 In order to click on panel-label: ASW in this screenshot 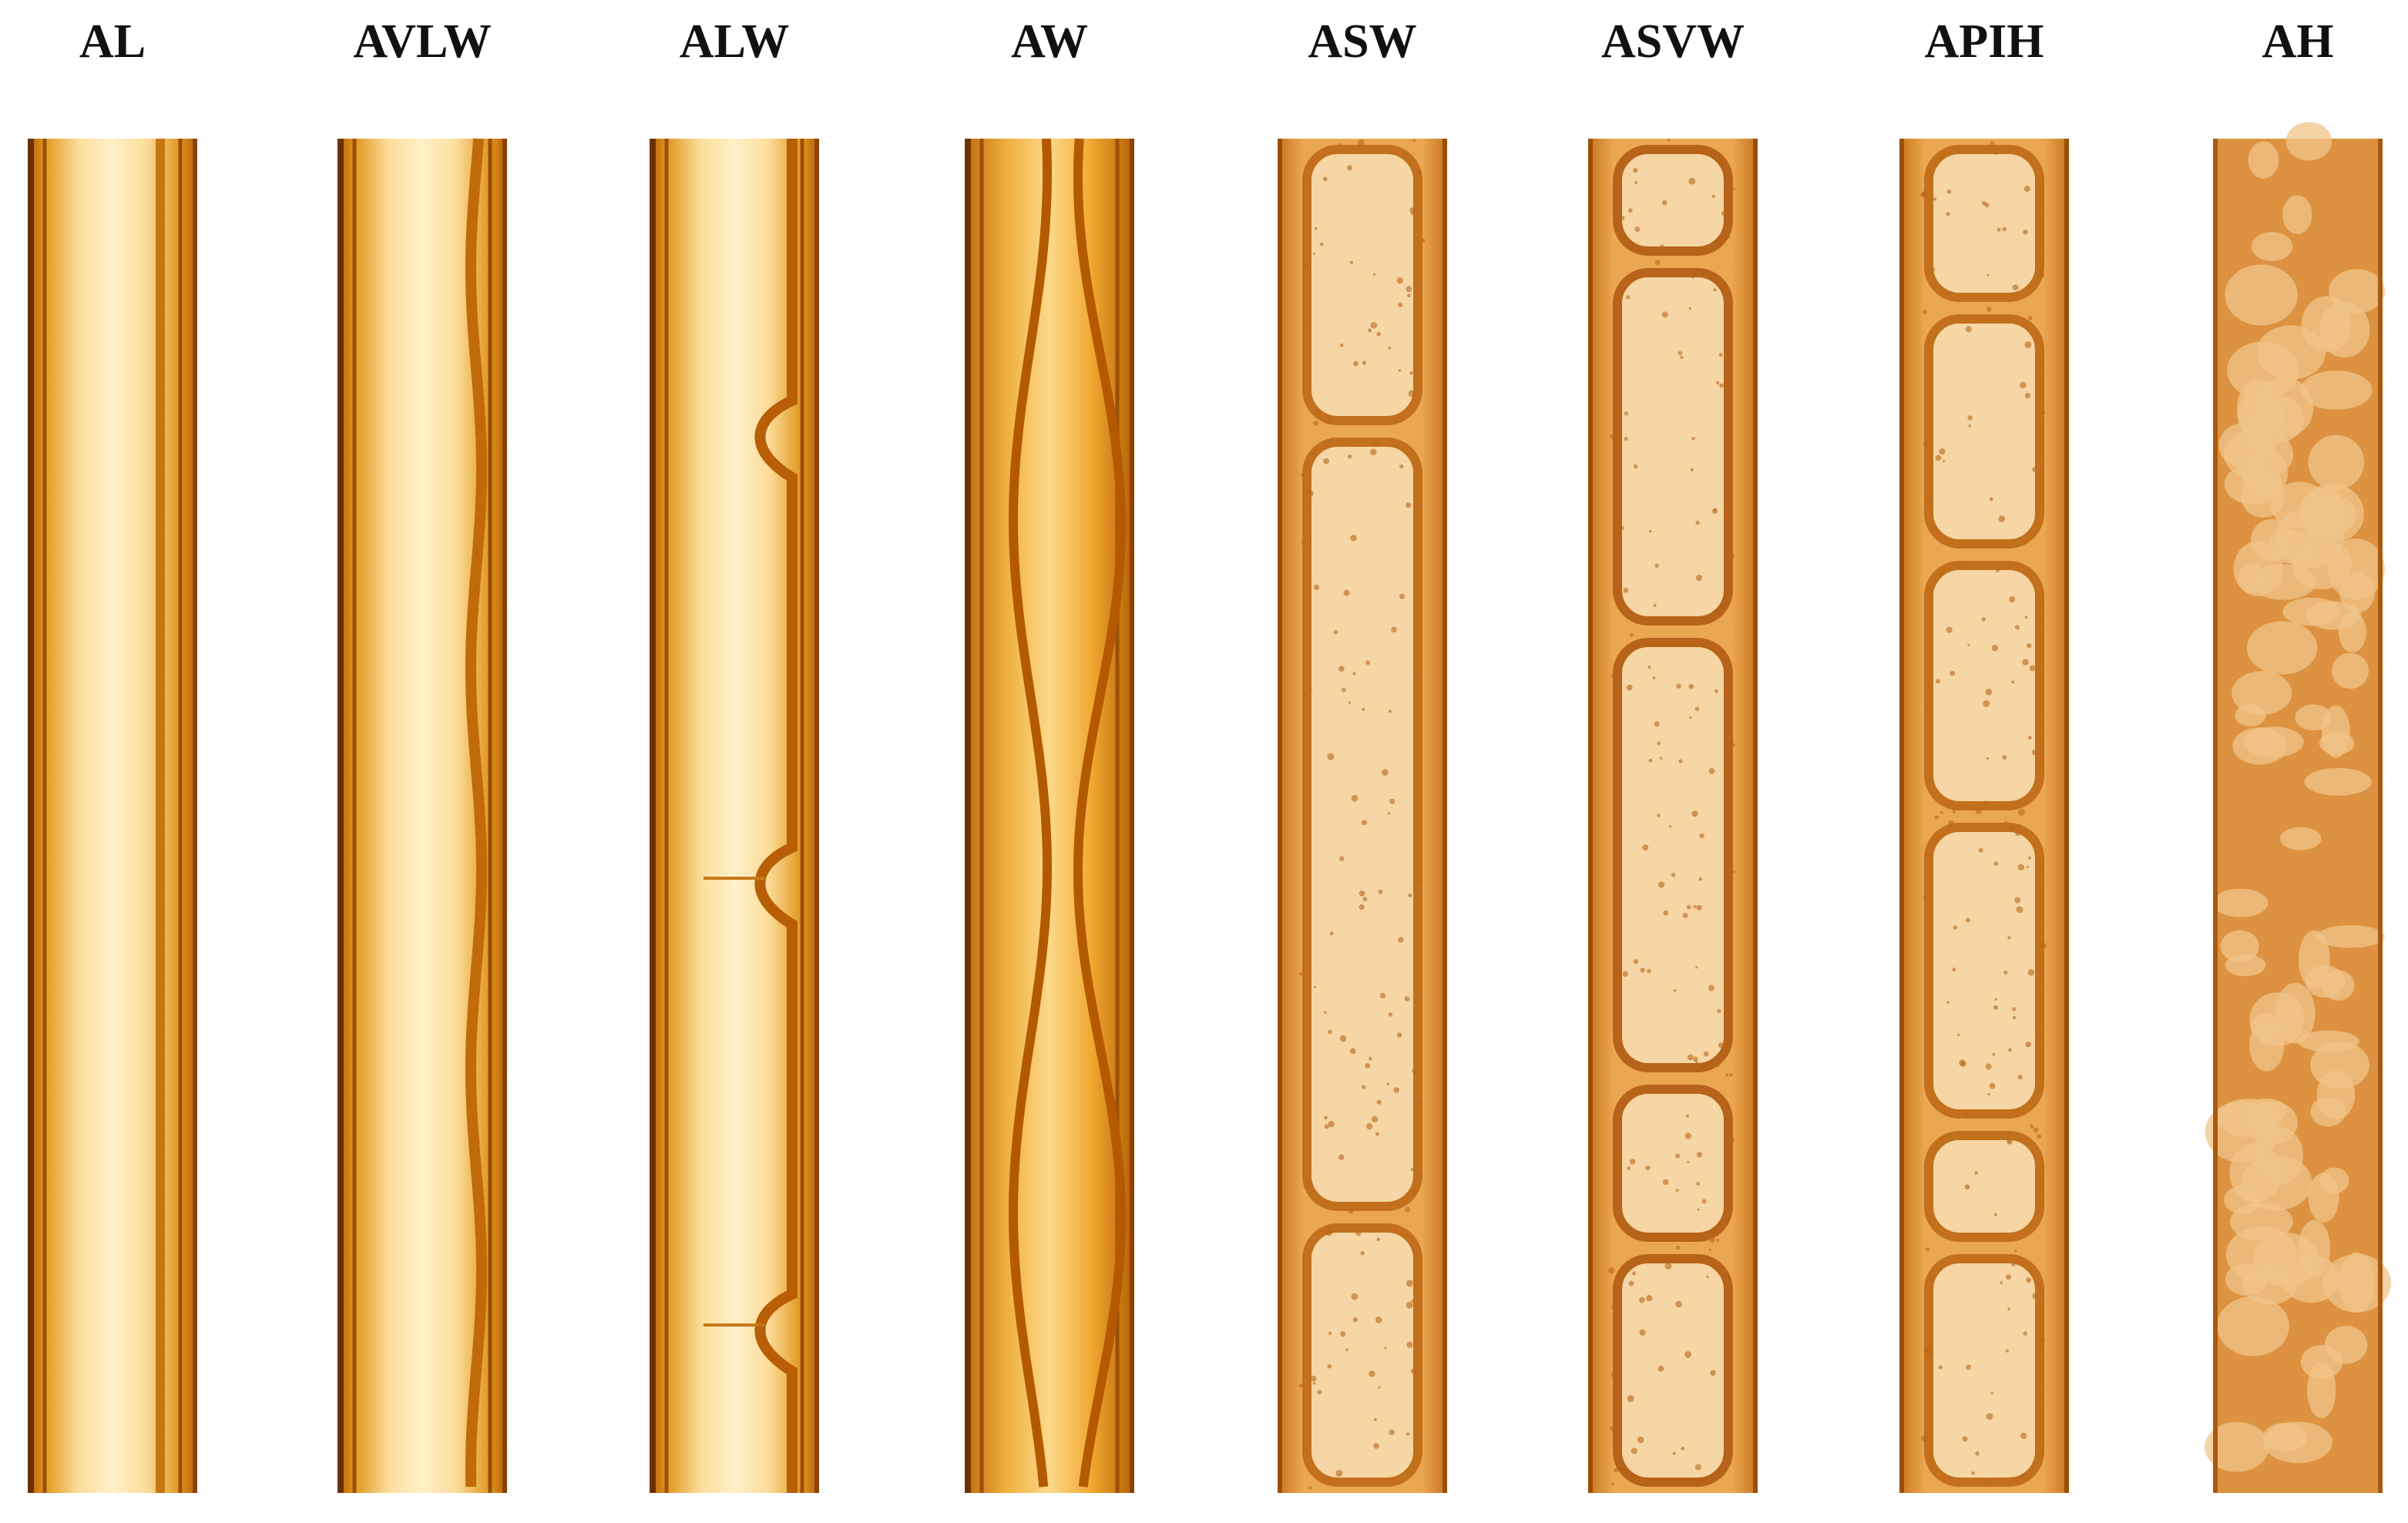, I will do `click(1362, 41)`.